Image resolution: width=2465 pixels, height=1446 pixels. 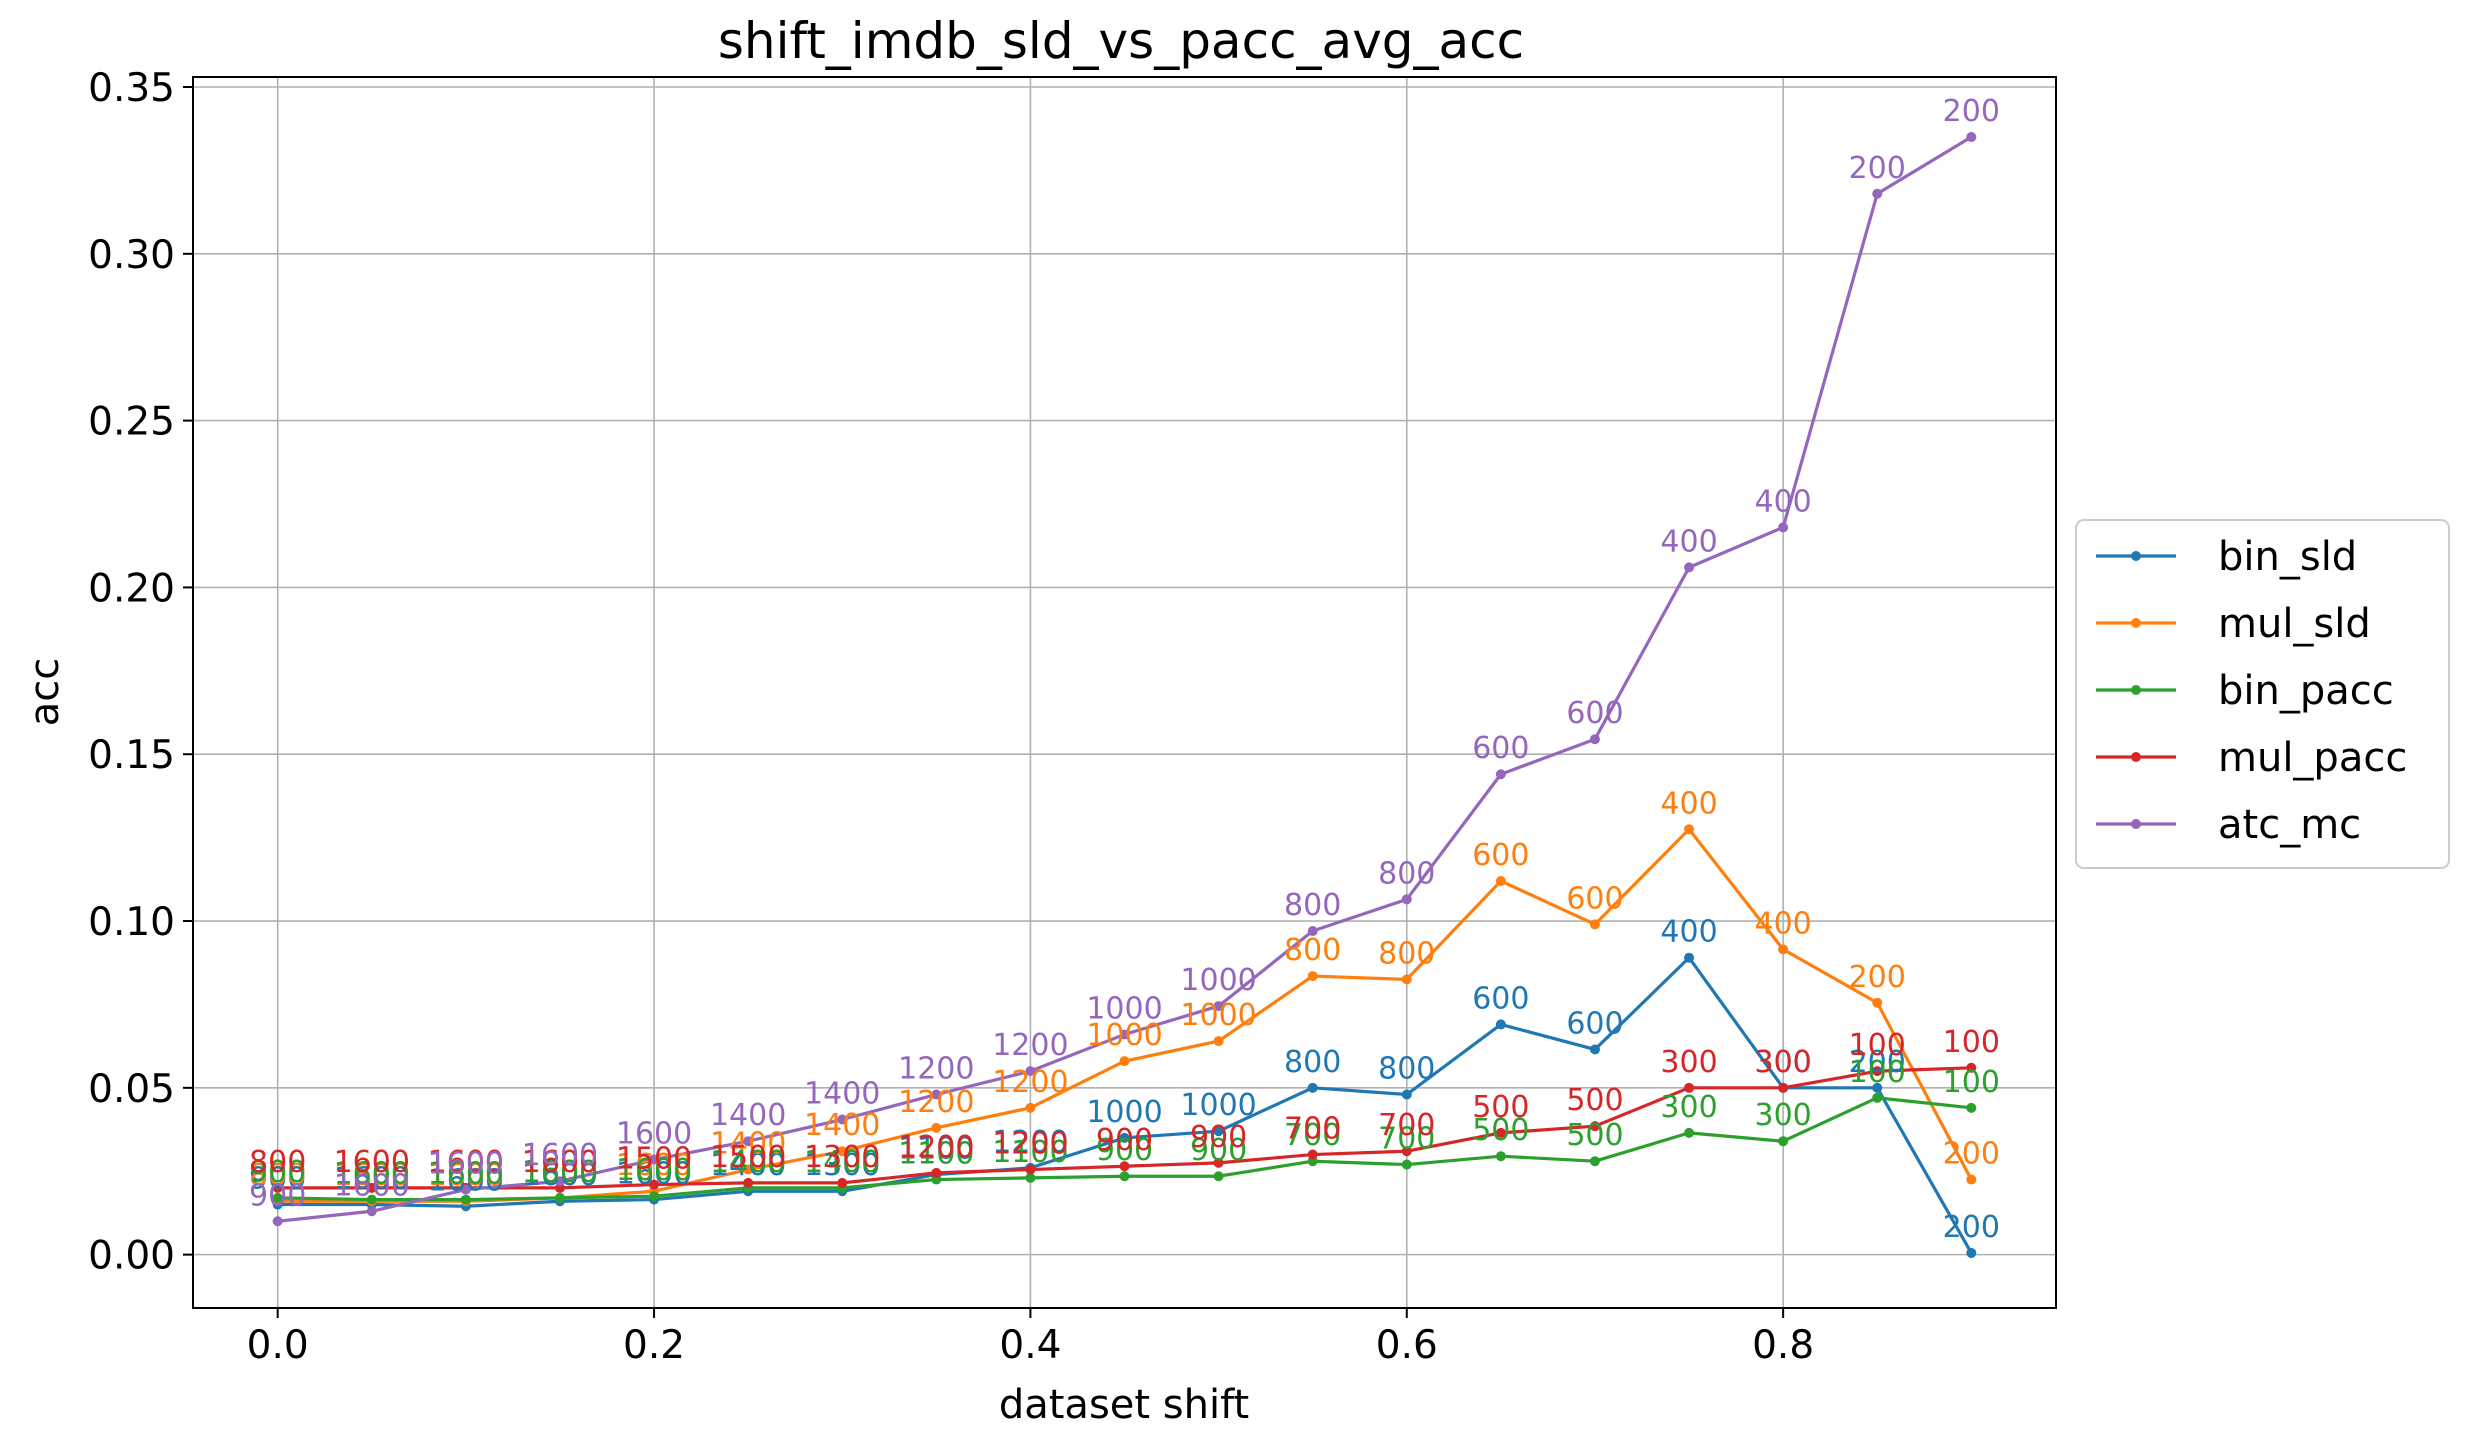 I want to click on data-label-mul_sld: 200, so click(x=1971, y=1154).